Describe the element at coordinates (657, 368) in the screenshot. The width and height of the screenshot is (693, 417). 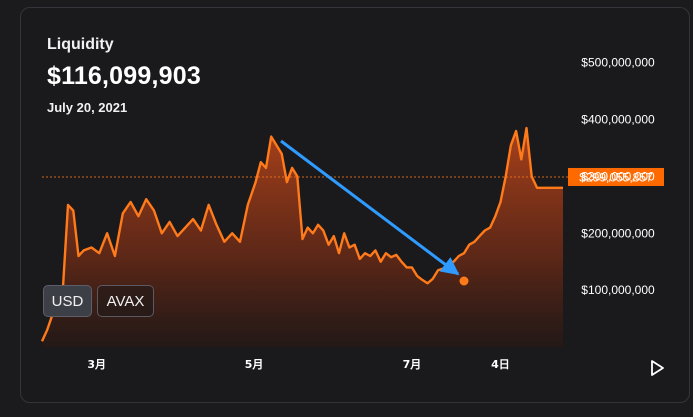
I see `play-icon` at that location.